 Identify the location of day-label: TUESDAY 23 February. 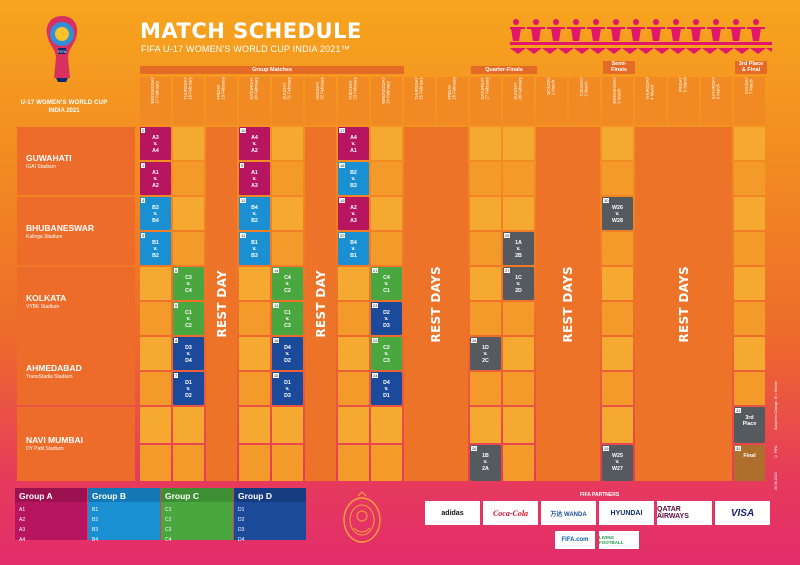
(353, 88).